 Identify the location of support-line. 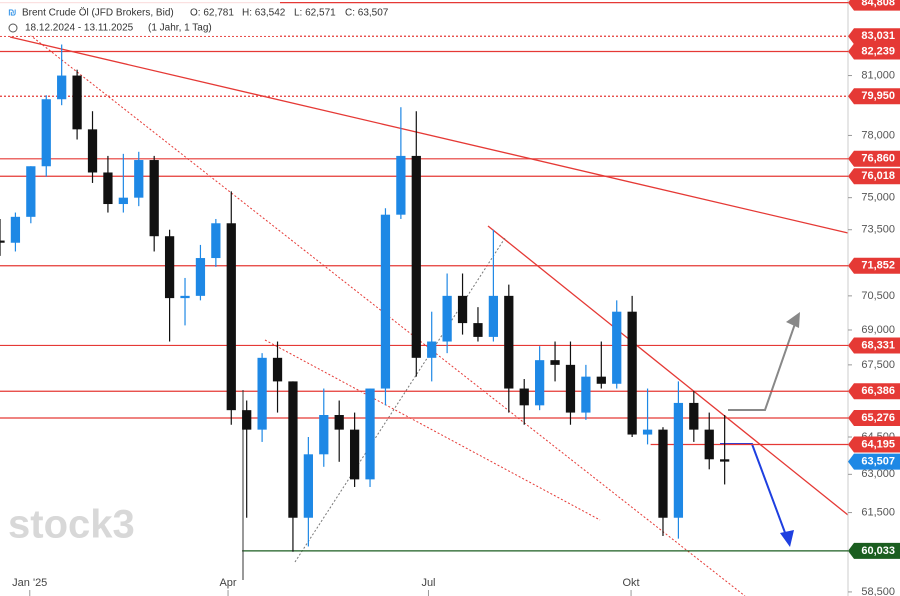
(400, 400).